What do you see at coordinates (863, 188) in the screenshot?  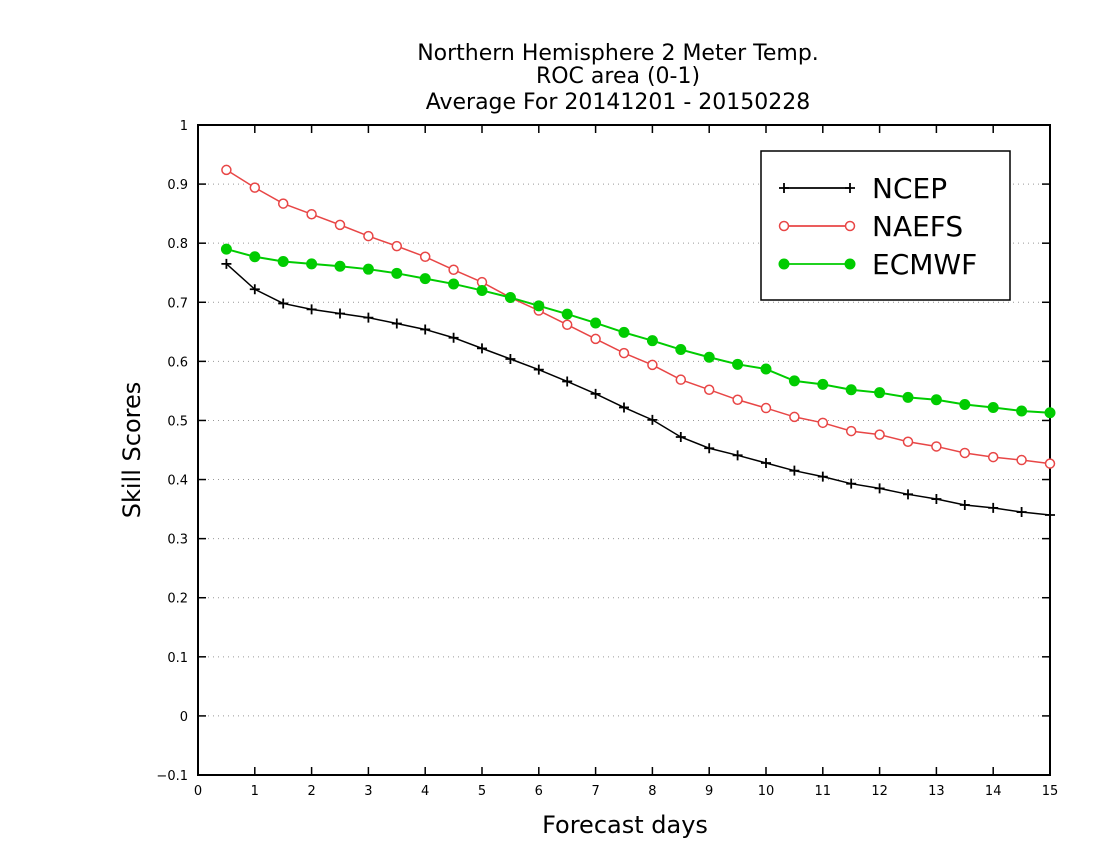 I see `legend-item-ncep: NCEP` at bounding box center [863, 188].